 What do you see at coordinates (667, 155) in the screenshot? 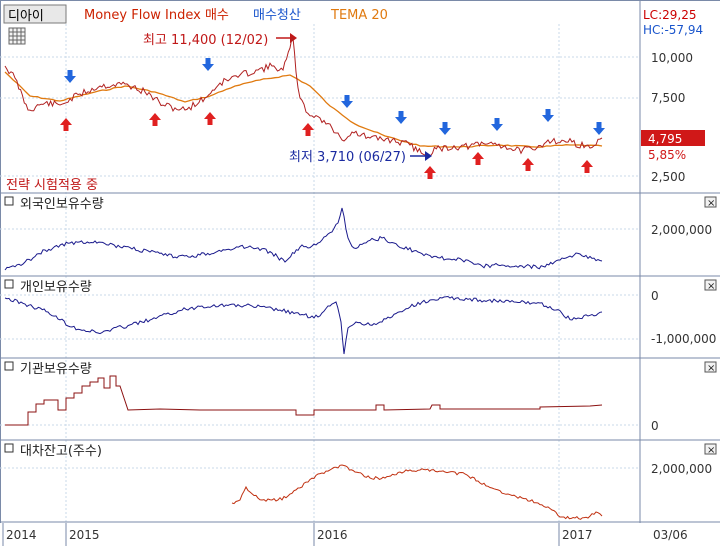
I see `change-pct: 5,85%` at bounding box center [667, 155].